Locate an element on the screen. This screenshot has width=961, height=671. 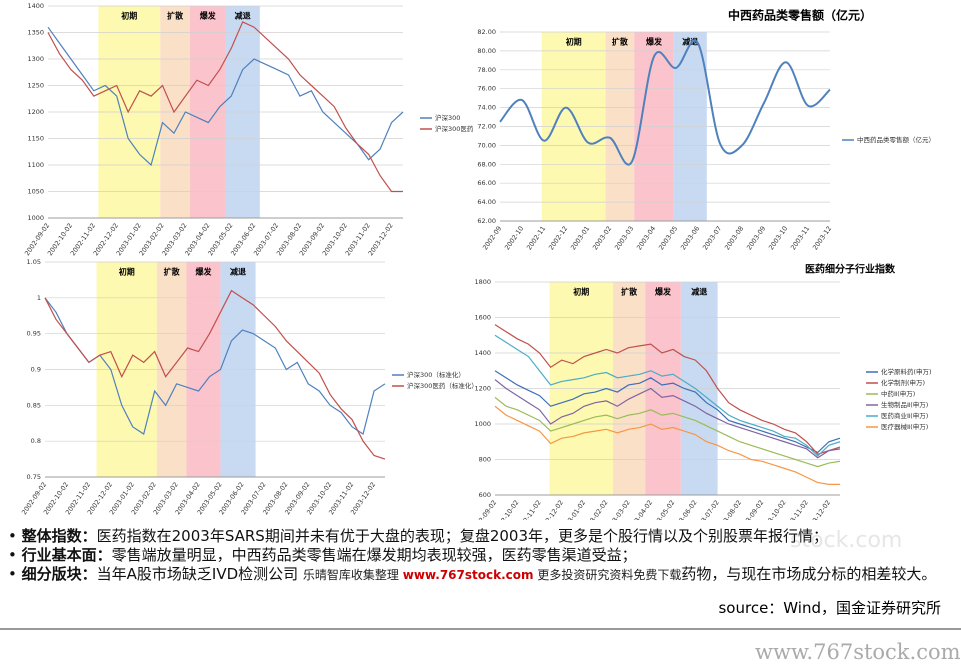
x-tick-label: 2003-01-02 is located at coordinates (573, 509).